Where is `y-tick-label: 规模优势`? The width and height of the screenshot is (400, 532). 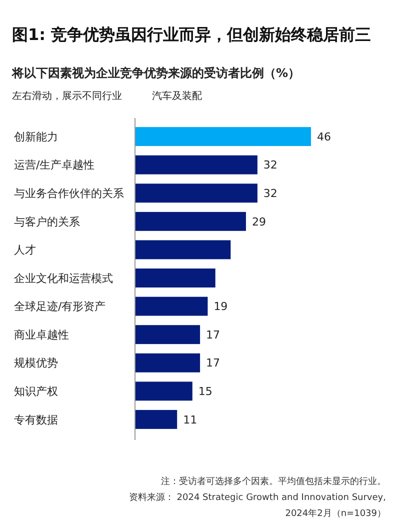
y-tick-label: 规模优势 is located at coordinates (36, 363).